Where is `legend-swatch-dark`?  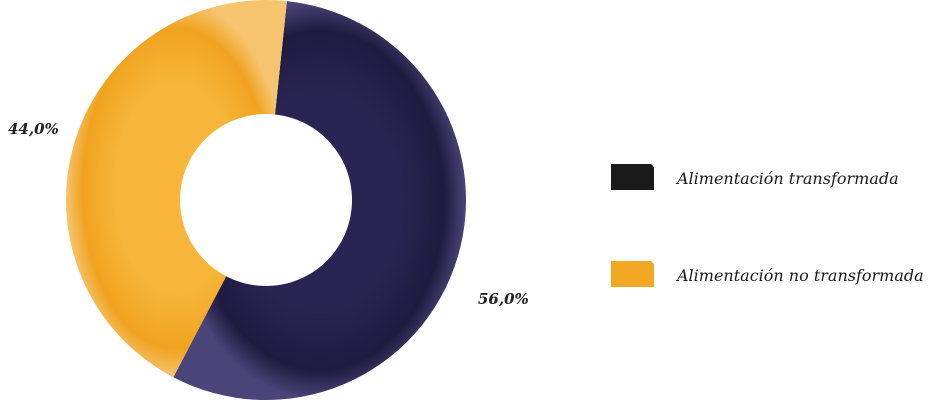
legend-swatch-dark is located at coordinates (632, 177).